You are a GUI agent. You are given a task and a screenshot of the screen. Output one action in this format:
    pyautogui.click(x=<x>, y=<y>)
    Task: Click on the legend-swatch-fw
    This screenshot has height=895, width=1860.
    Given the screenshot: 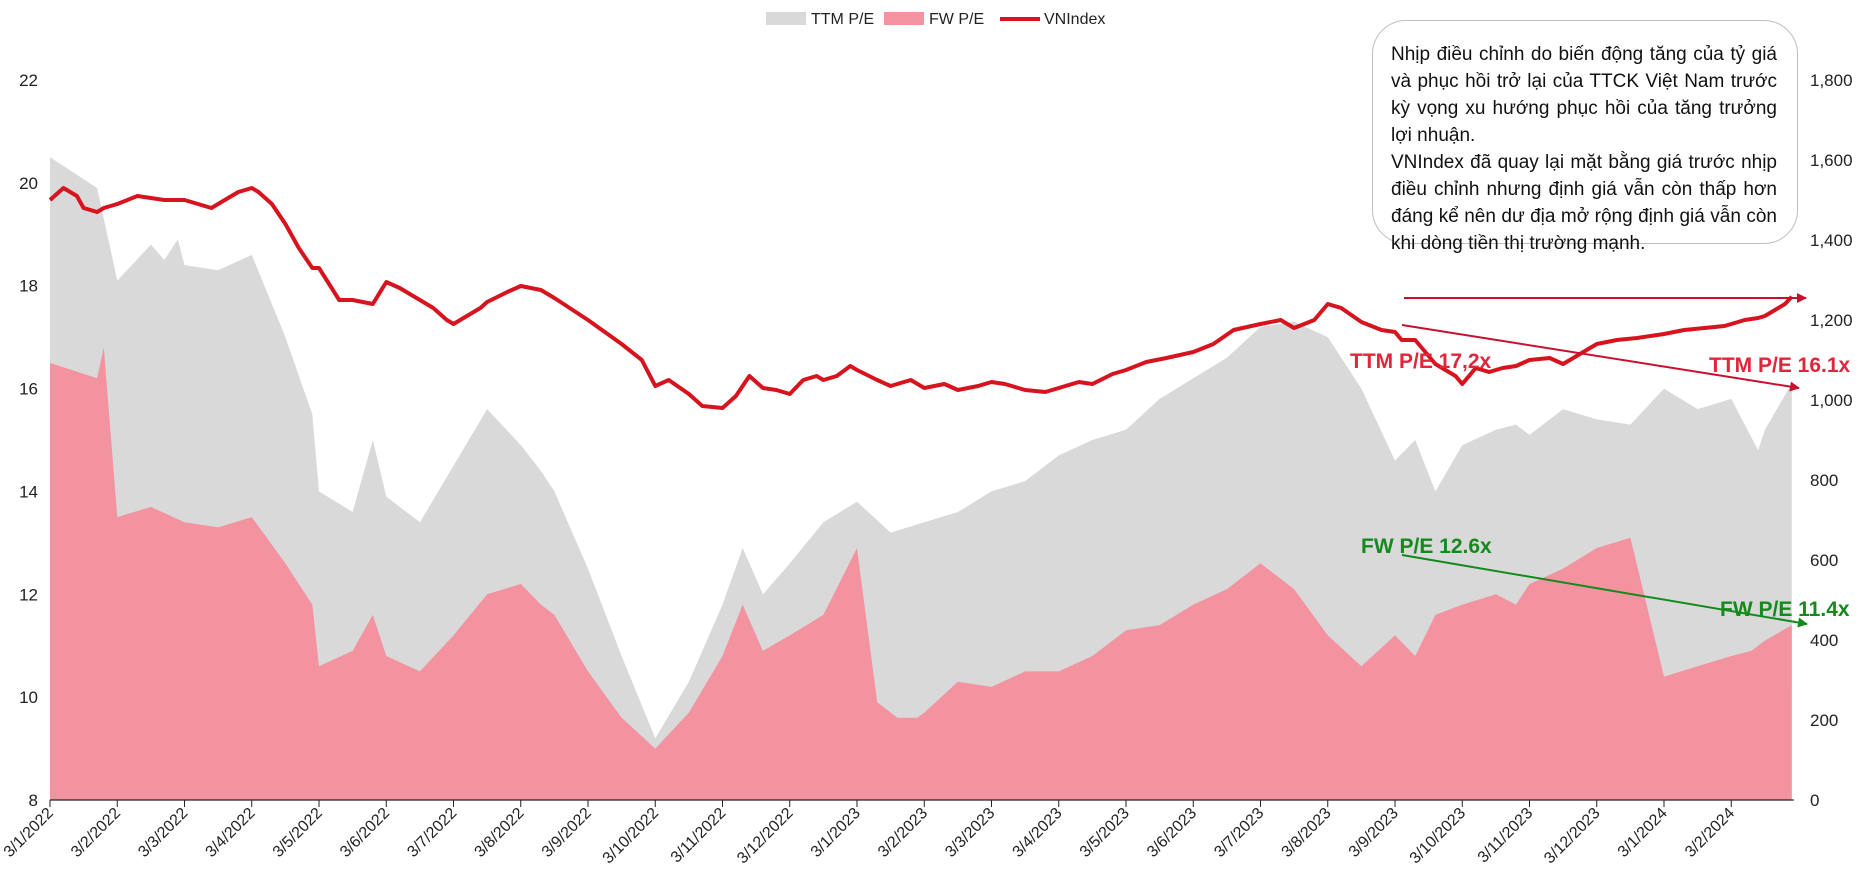 What is the action you would take?
    pyautogui.click(x=904, y=18)
    